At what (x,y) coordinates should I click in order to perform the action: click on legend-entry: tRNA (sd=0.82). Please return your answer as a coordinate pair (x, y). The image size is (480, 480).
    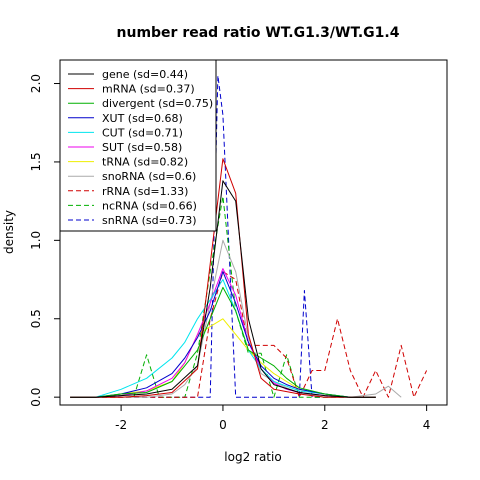
    Looking at the image, I should click on (145, 162).